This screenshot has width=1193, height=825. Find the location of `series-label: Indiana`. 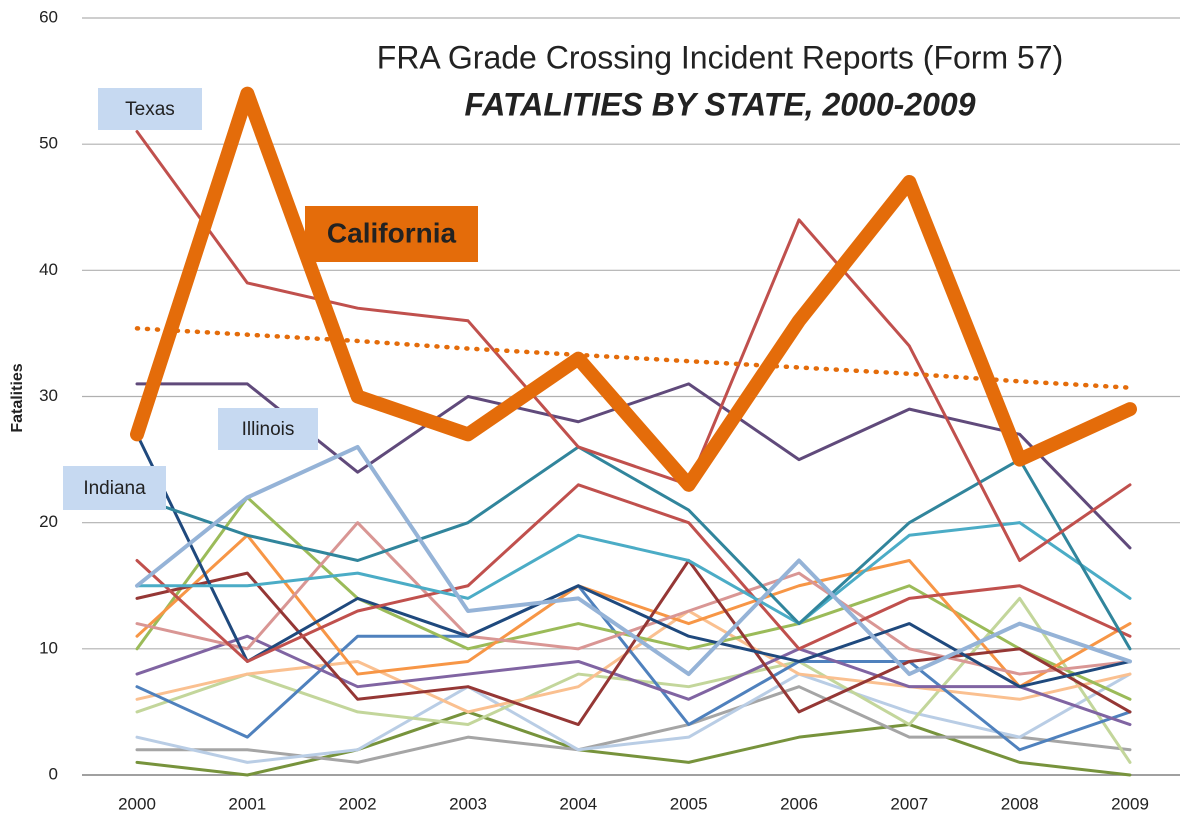

series-label: Indiana is located at coordinates (114, 488).